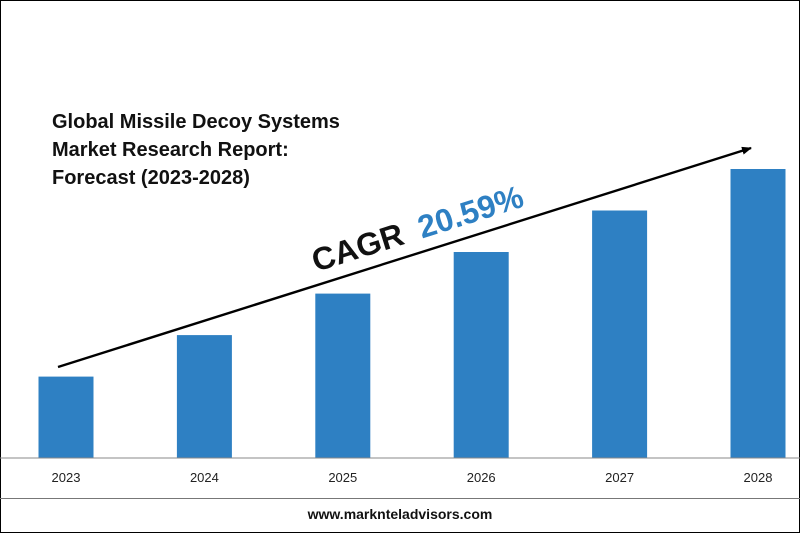 The height and width of the screenshot is (533, 800). What do you see at coordinates (204, 477) in the screenshot?
I see `x-tick-label-2024: 2024` at bounding box center [204, 477].